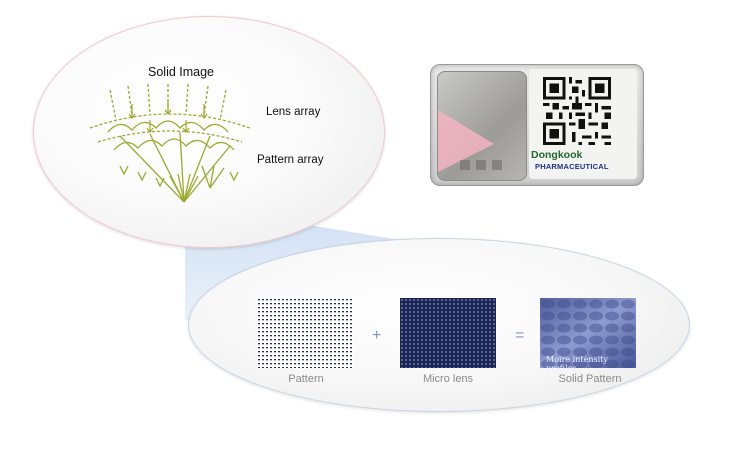 This screenshot has height=459, width=737. Describe the element at coordinates (293, 112) in the screenshot. I see `lens-array-label: Lens array` at that location.